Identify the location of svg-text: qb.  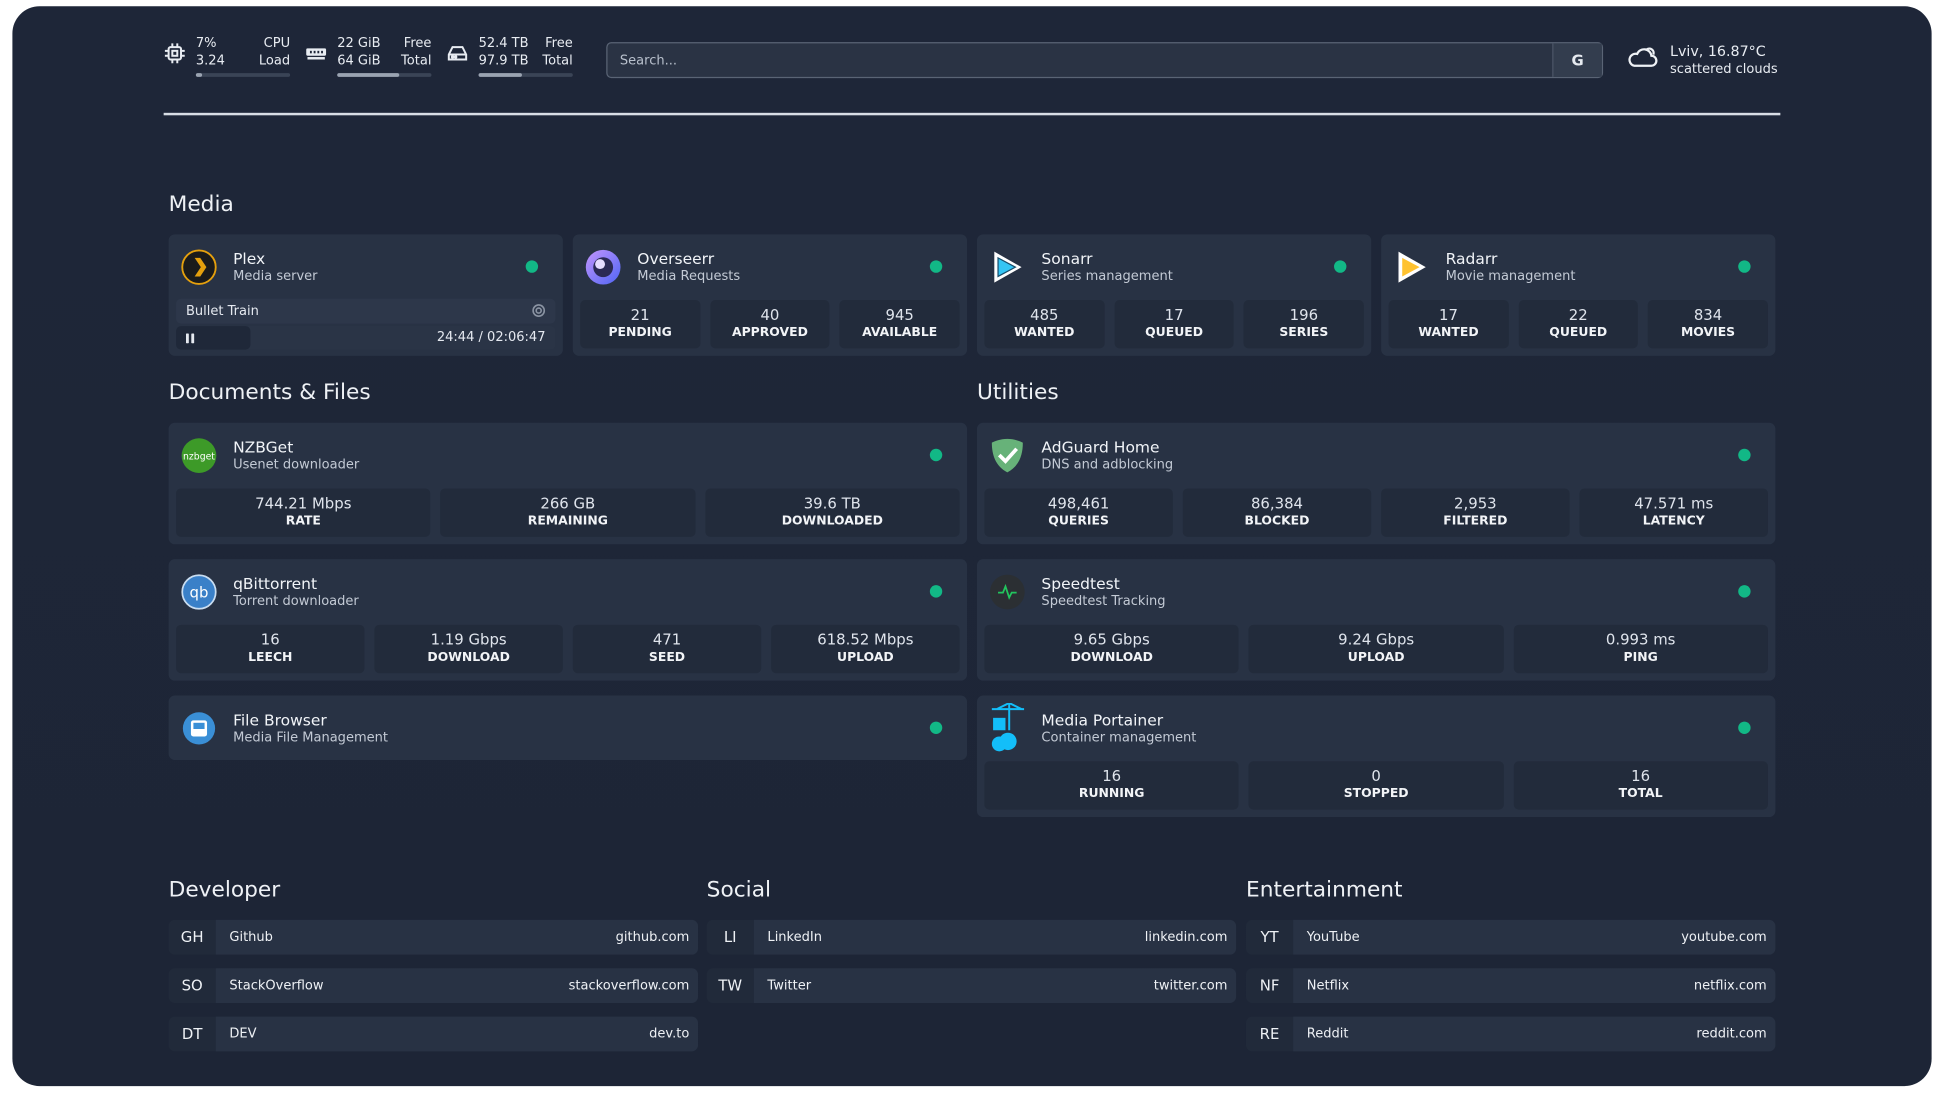
(199, 593).